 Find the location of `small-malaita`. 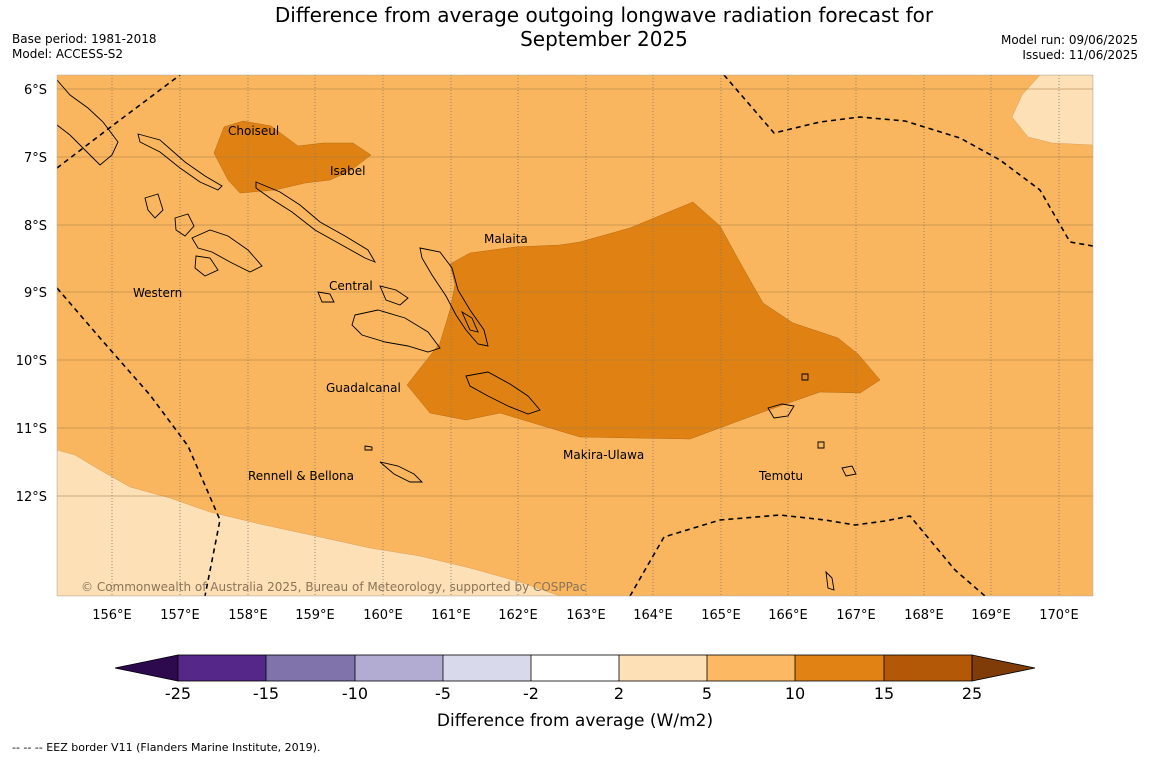

small-malaita is located at coordinates (470, 321).